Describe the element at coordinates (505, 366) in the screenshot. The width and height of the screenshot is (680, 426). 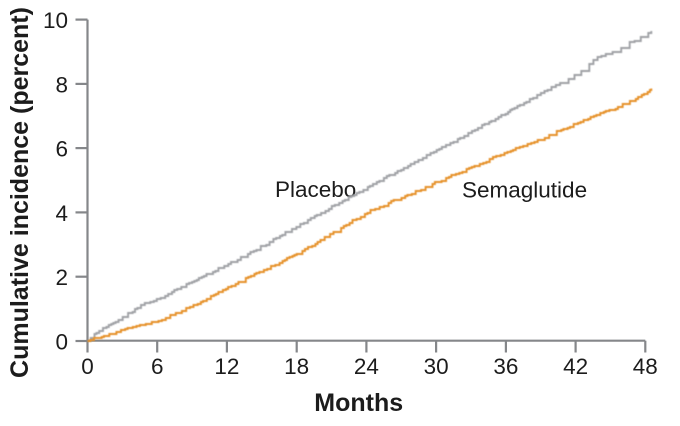
I see `svg-text: 36` at that location.